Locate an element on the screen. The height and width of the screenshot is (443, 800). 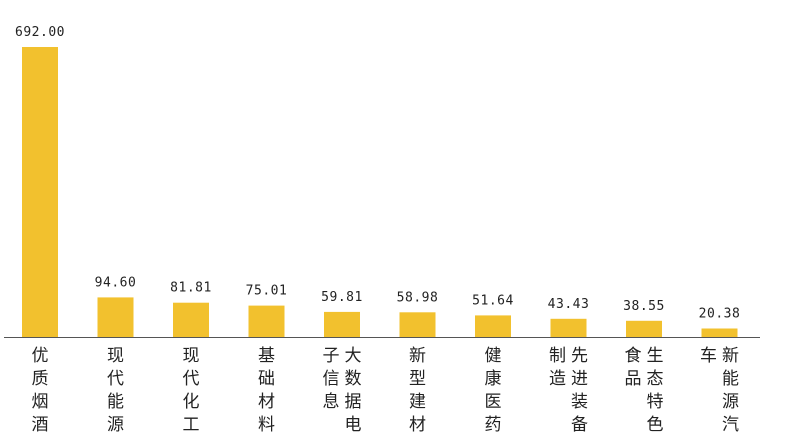
category-label-column: 健康医药 is located at coordinates (493, 390).